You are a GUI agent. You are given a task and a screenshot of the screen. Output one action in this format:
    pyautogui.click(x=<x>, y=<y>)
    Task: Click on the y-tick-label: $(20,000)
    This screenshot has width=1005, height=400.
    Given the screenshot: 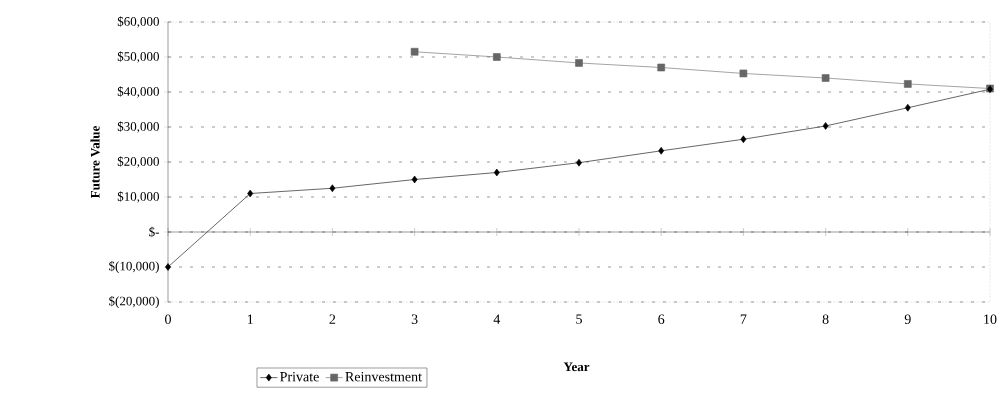 What is the action you would take?
    pyautogui.click(x=134, y=302)
    